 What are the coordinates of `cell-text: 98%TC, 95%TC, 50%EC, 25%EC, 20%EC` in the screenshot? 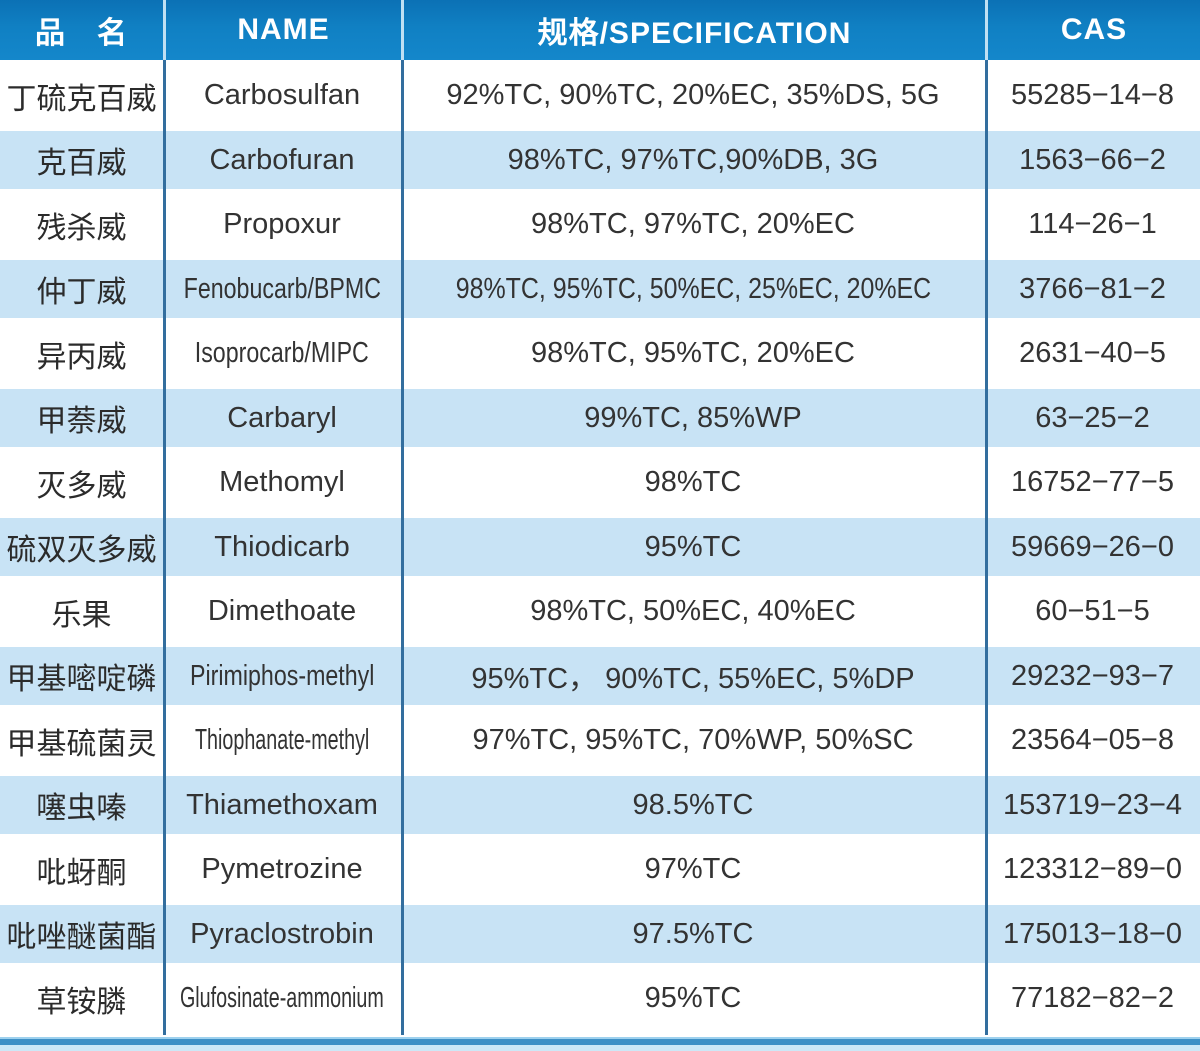 It's located at (693, 288).